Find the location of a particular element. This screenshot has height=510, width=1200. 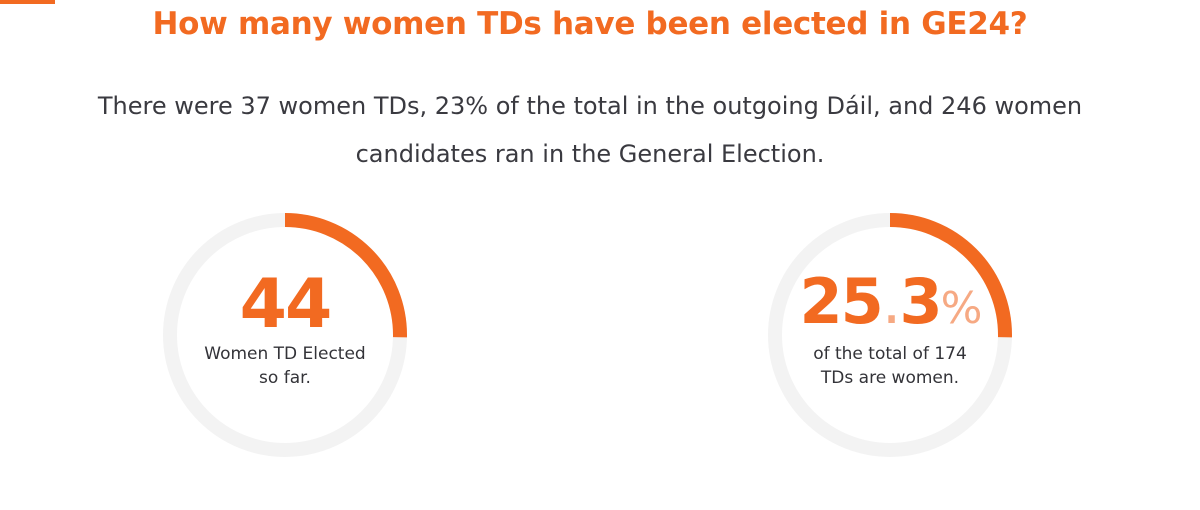

stat-value-number: 44 is located at coordinates (286, 304).